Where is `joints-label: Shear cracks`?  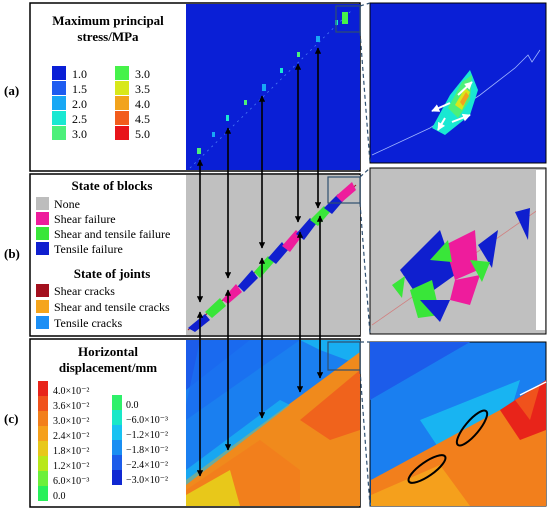 joints-label: Shear cracks is located at coordinates (84, 291).